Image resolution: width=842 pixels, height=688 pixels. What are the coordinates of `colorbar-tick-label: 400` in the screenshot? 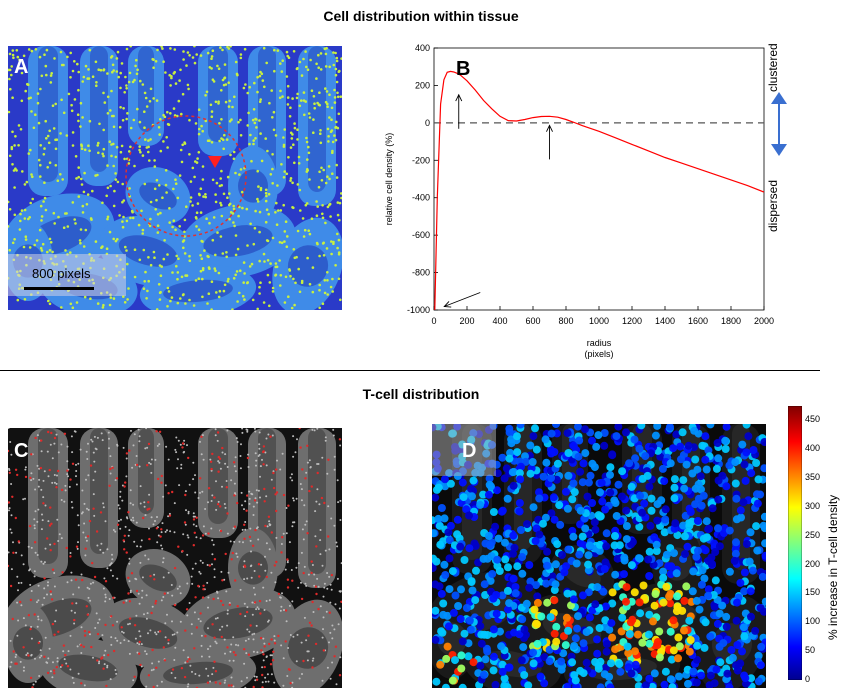 It's located at (813, 448).